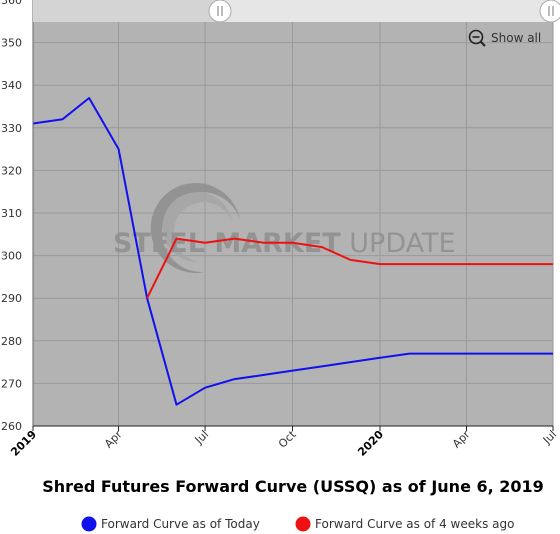 The width and height of the screenshot is (560, 534). I want to click on navigator-handle-right, so click(549, 11).